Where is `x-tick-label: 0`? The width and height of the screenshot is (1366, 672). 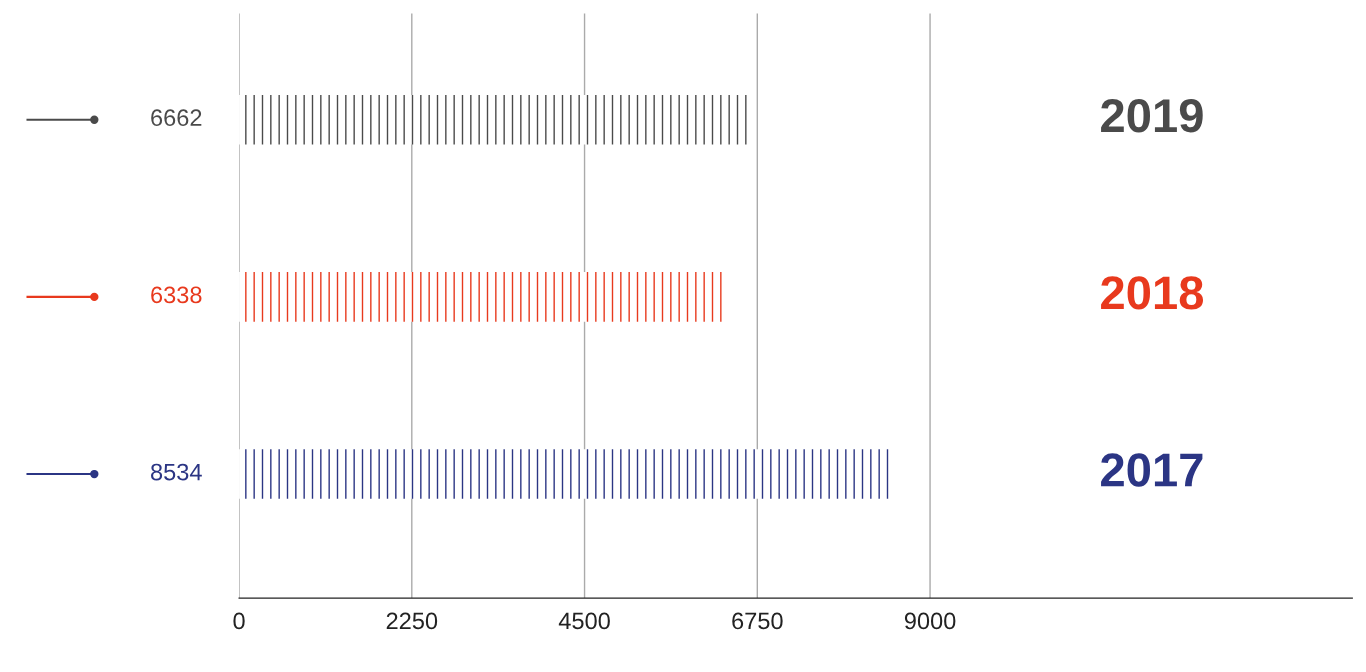 x-tick-label: 0 is located at coordinates (239, 621).